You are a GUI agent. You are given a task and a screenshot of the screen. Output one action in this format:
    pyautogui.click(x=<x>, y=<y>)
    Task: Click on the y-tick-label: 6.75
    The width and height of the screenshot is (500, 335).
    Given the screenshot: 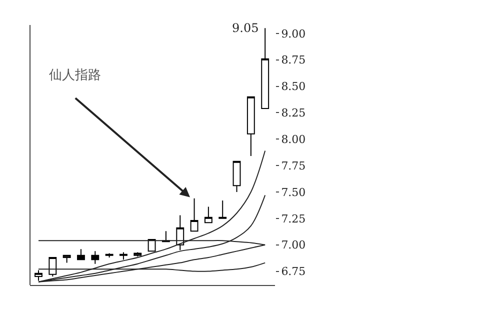 What is the action you would take?
    pyautogui.click(x=293, y=271)
    